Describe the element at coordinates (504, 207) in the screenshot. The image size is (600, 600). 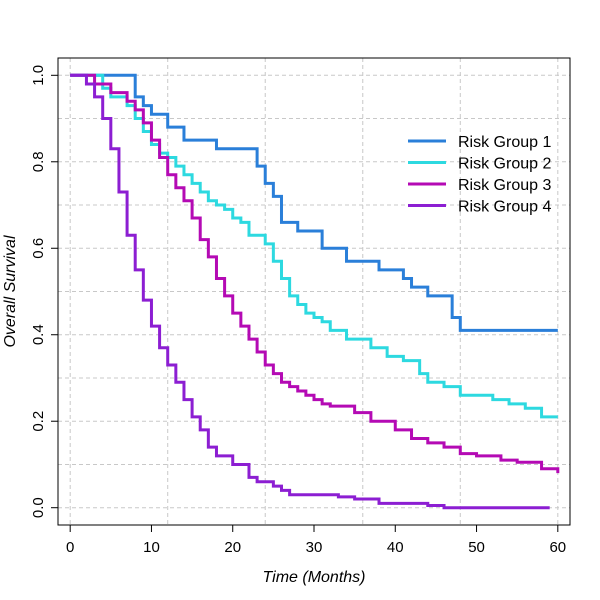
I see `legend-label-risk-group-4: Risk Group 4` at that location.